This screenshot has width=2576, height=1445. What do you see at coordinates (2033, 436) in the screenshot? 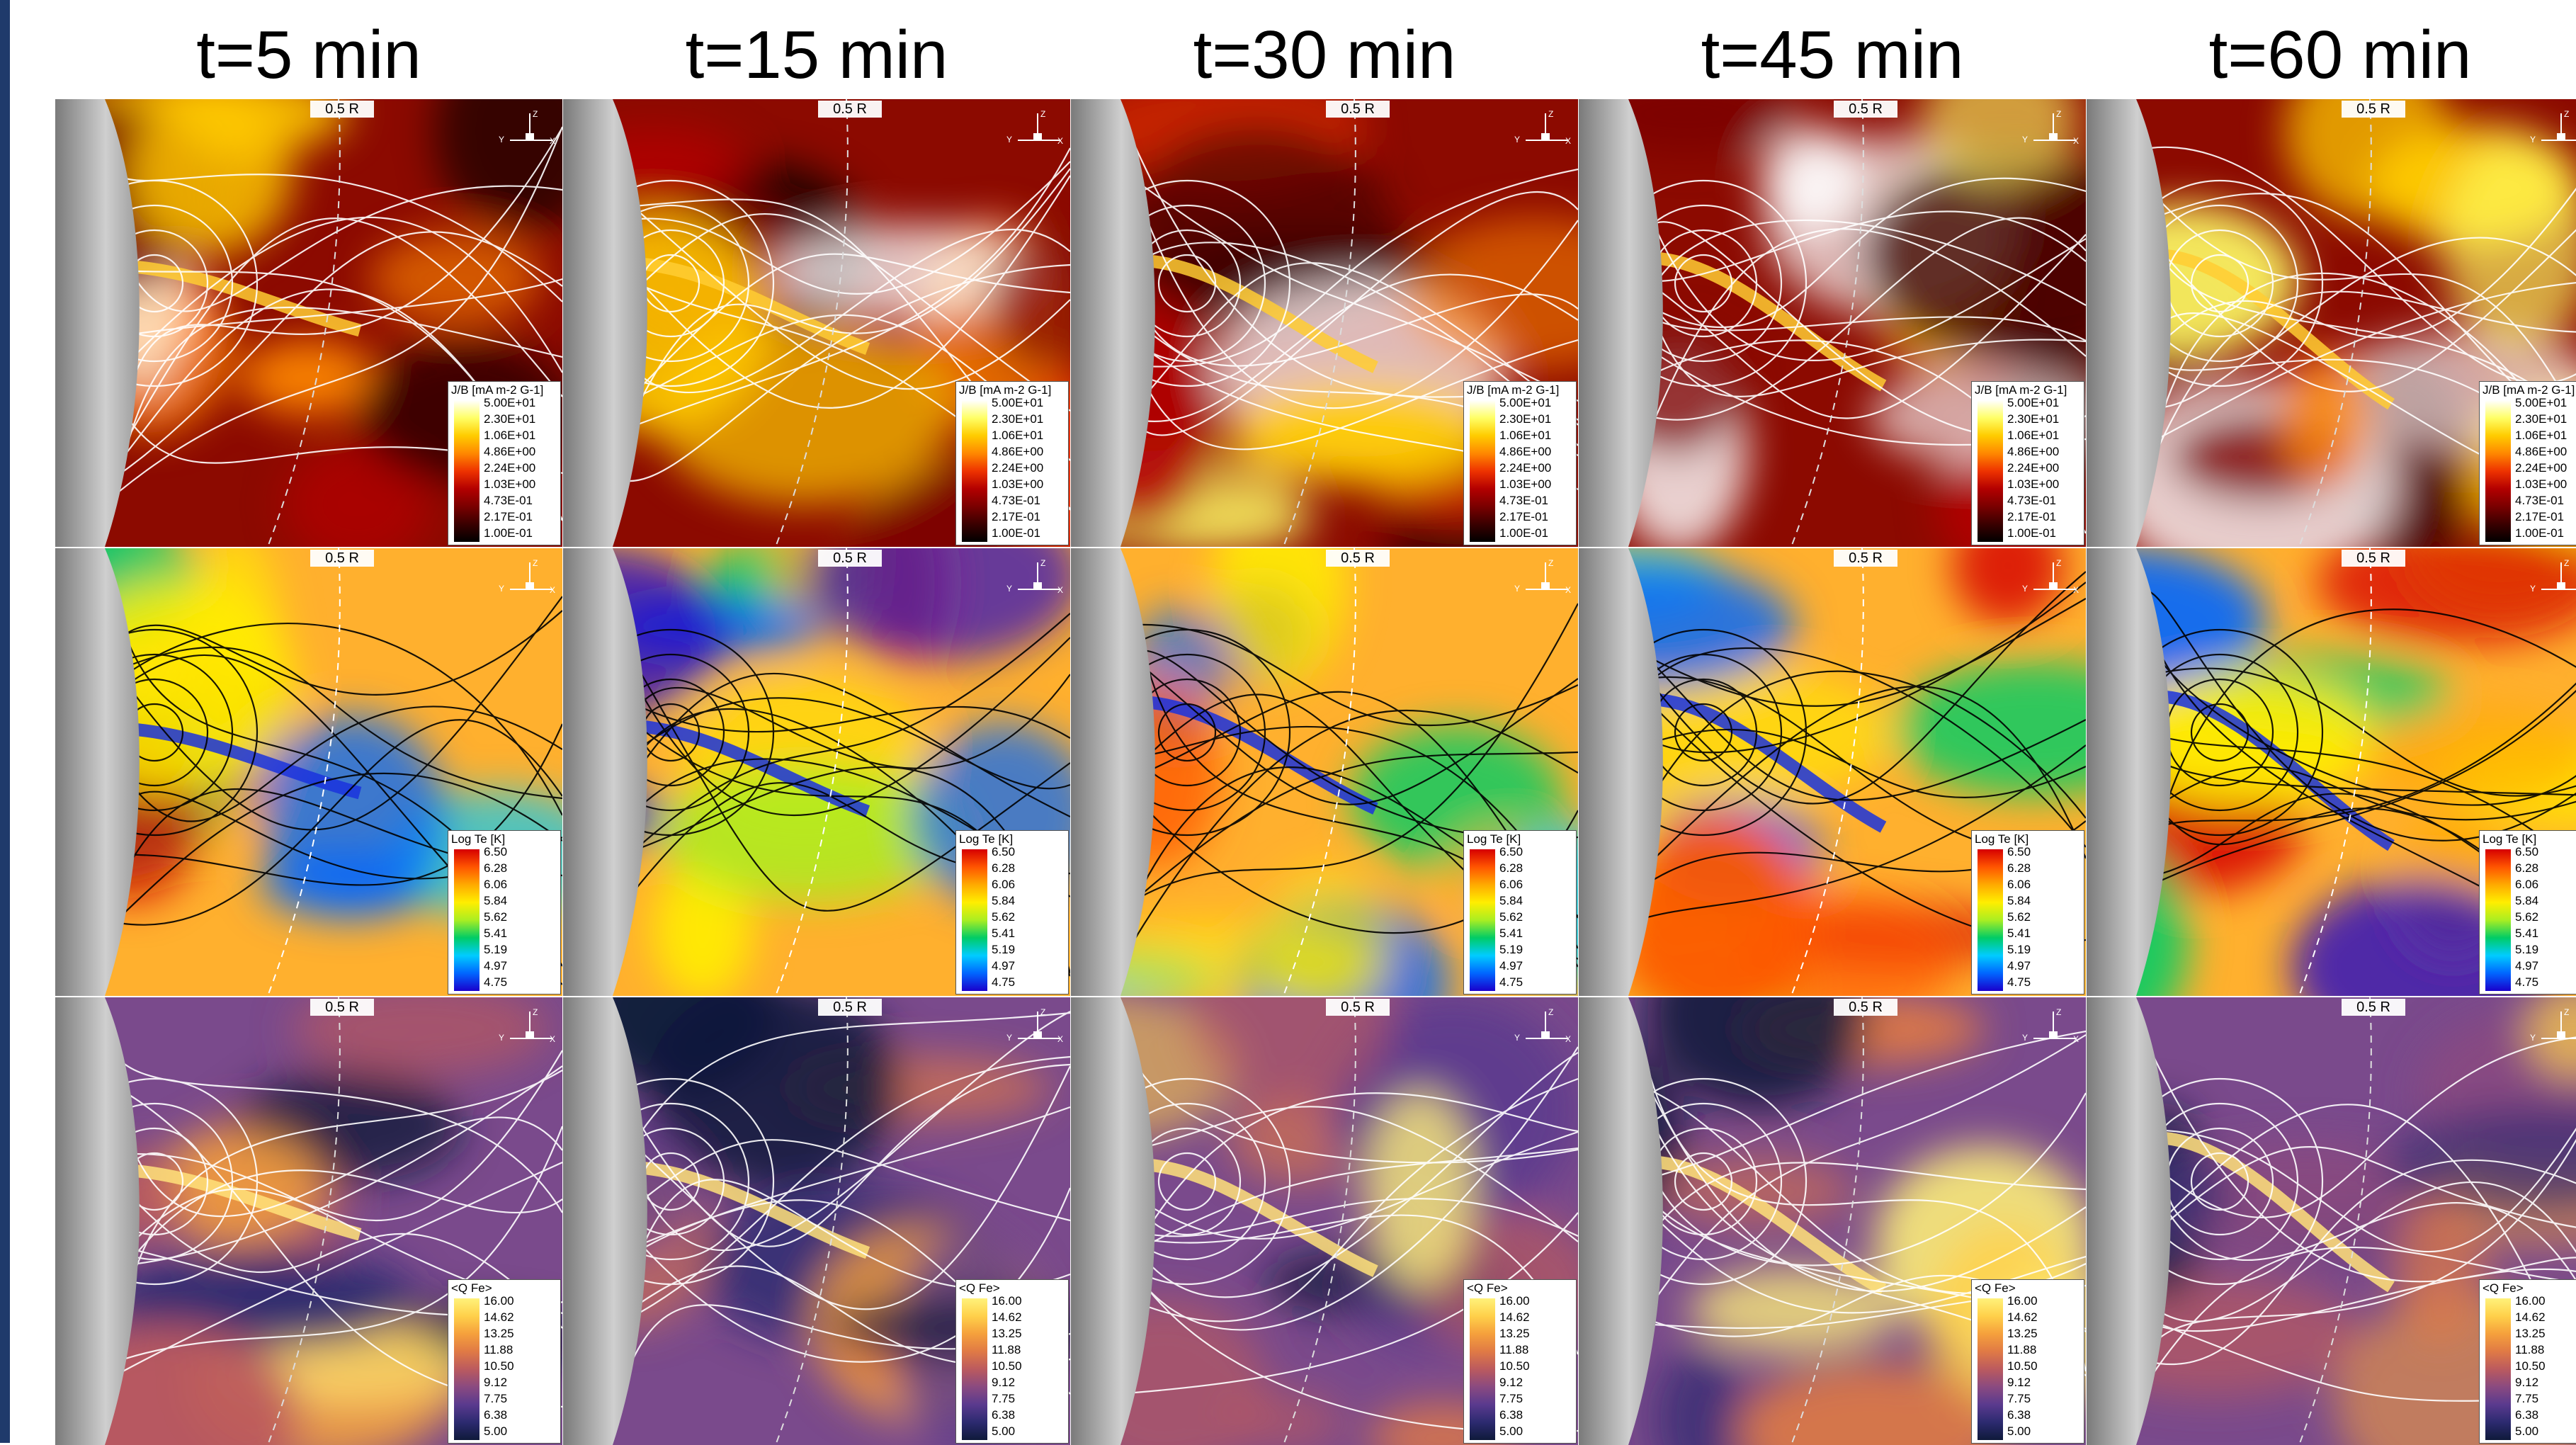
I see `legend-tick-label: 1.06E+01` at bounding box center [2033, 436].